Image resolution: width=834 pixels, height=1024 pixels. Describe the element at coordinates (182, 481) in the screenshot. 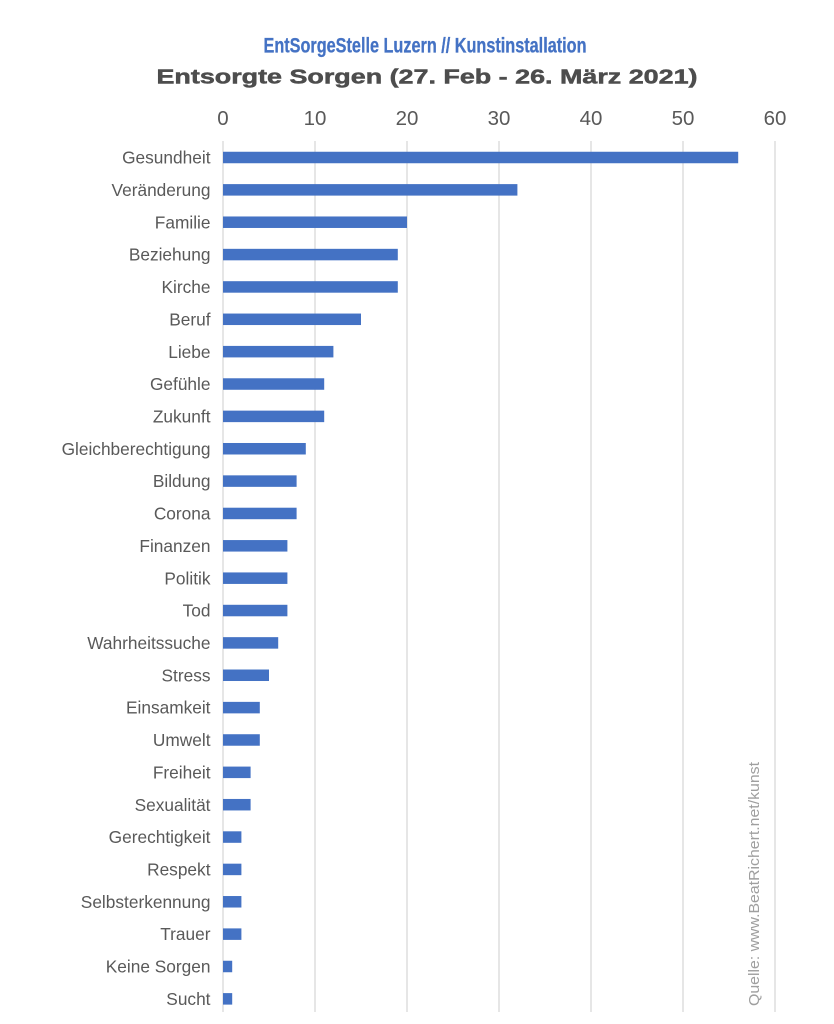

I see `svg-text: Bildung` at that location.